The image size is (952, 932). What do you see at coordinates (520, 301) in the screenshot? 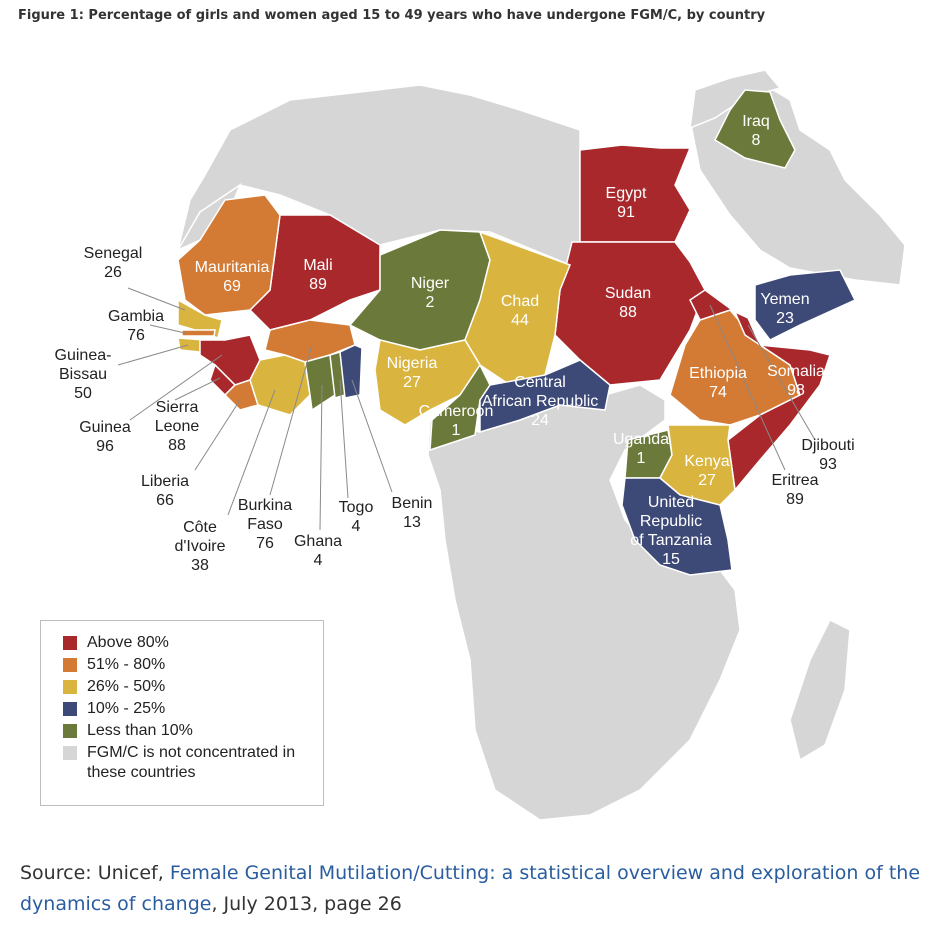
I see `label-line: Chad` at bounding box center [520, 301].